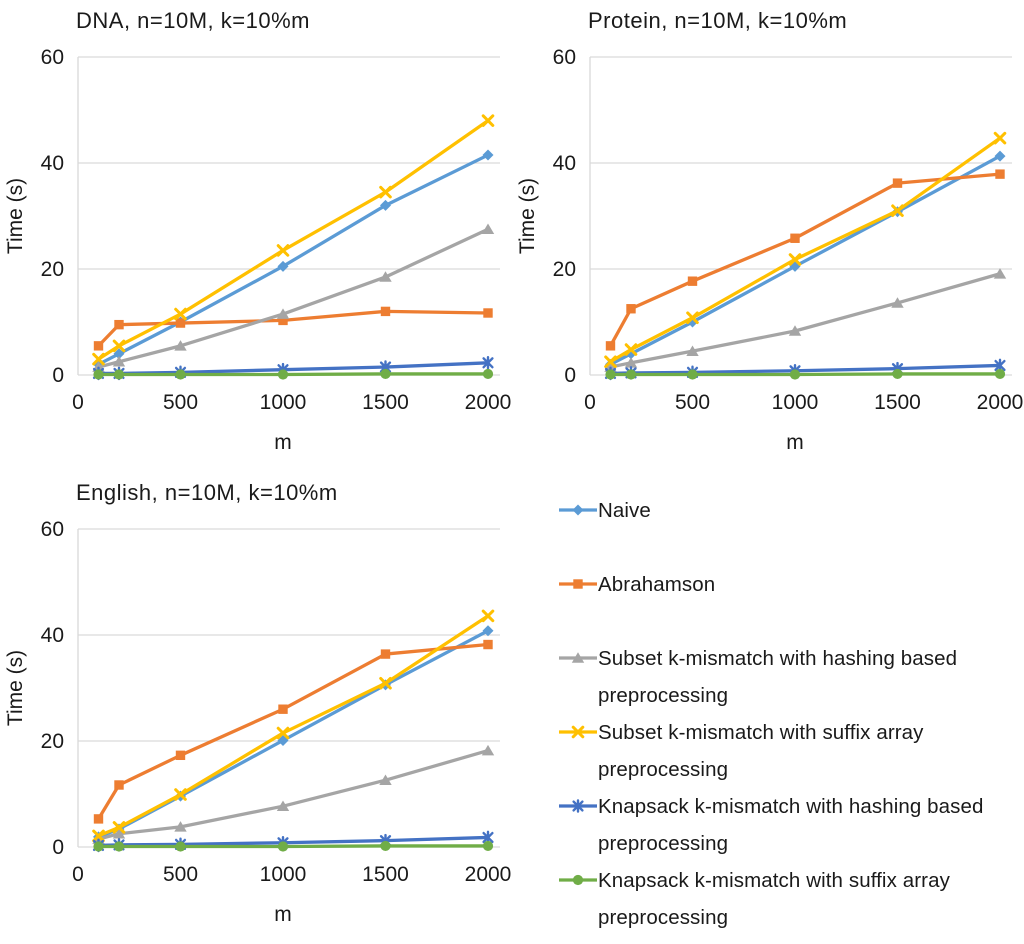 Image resolution: width=1024 pixels, height=944 pixels. What do you see at coordinates (795, 442) in the screenshot?
I see `x-axis-title: m` at bounding box center [795, 442].